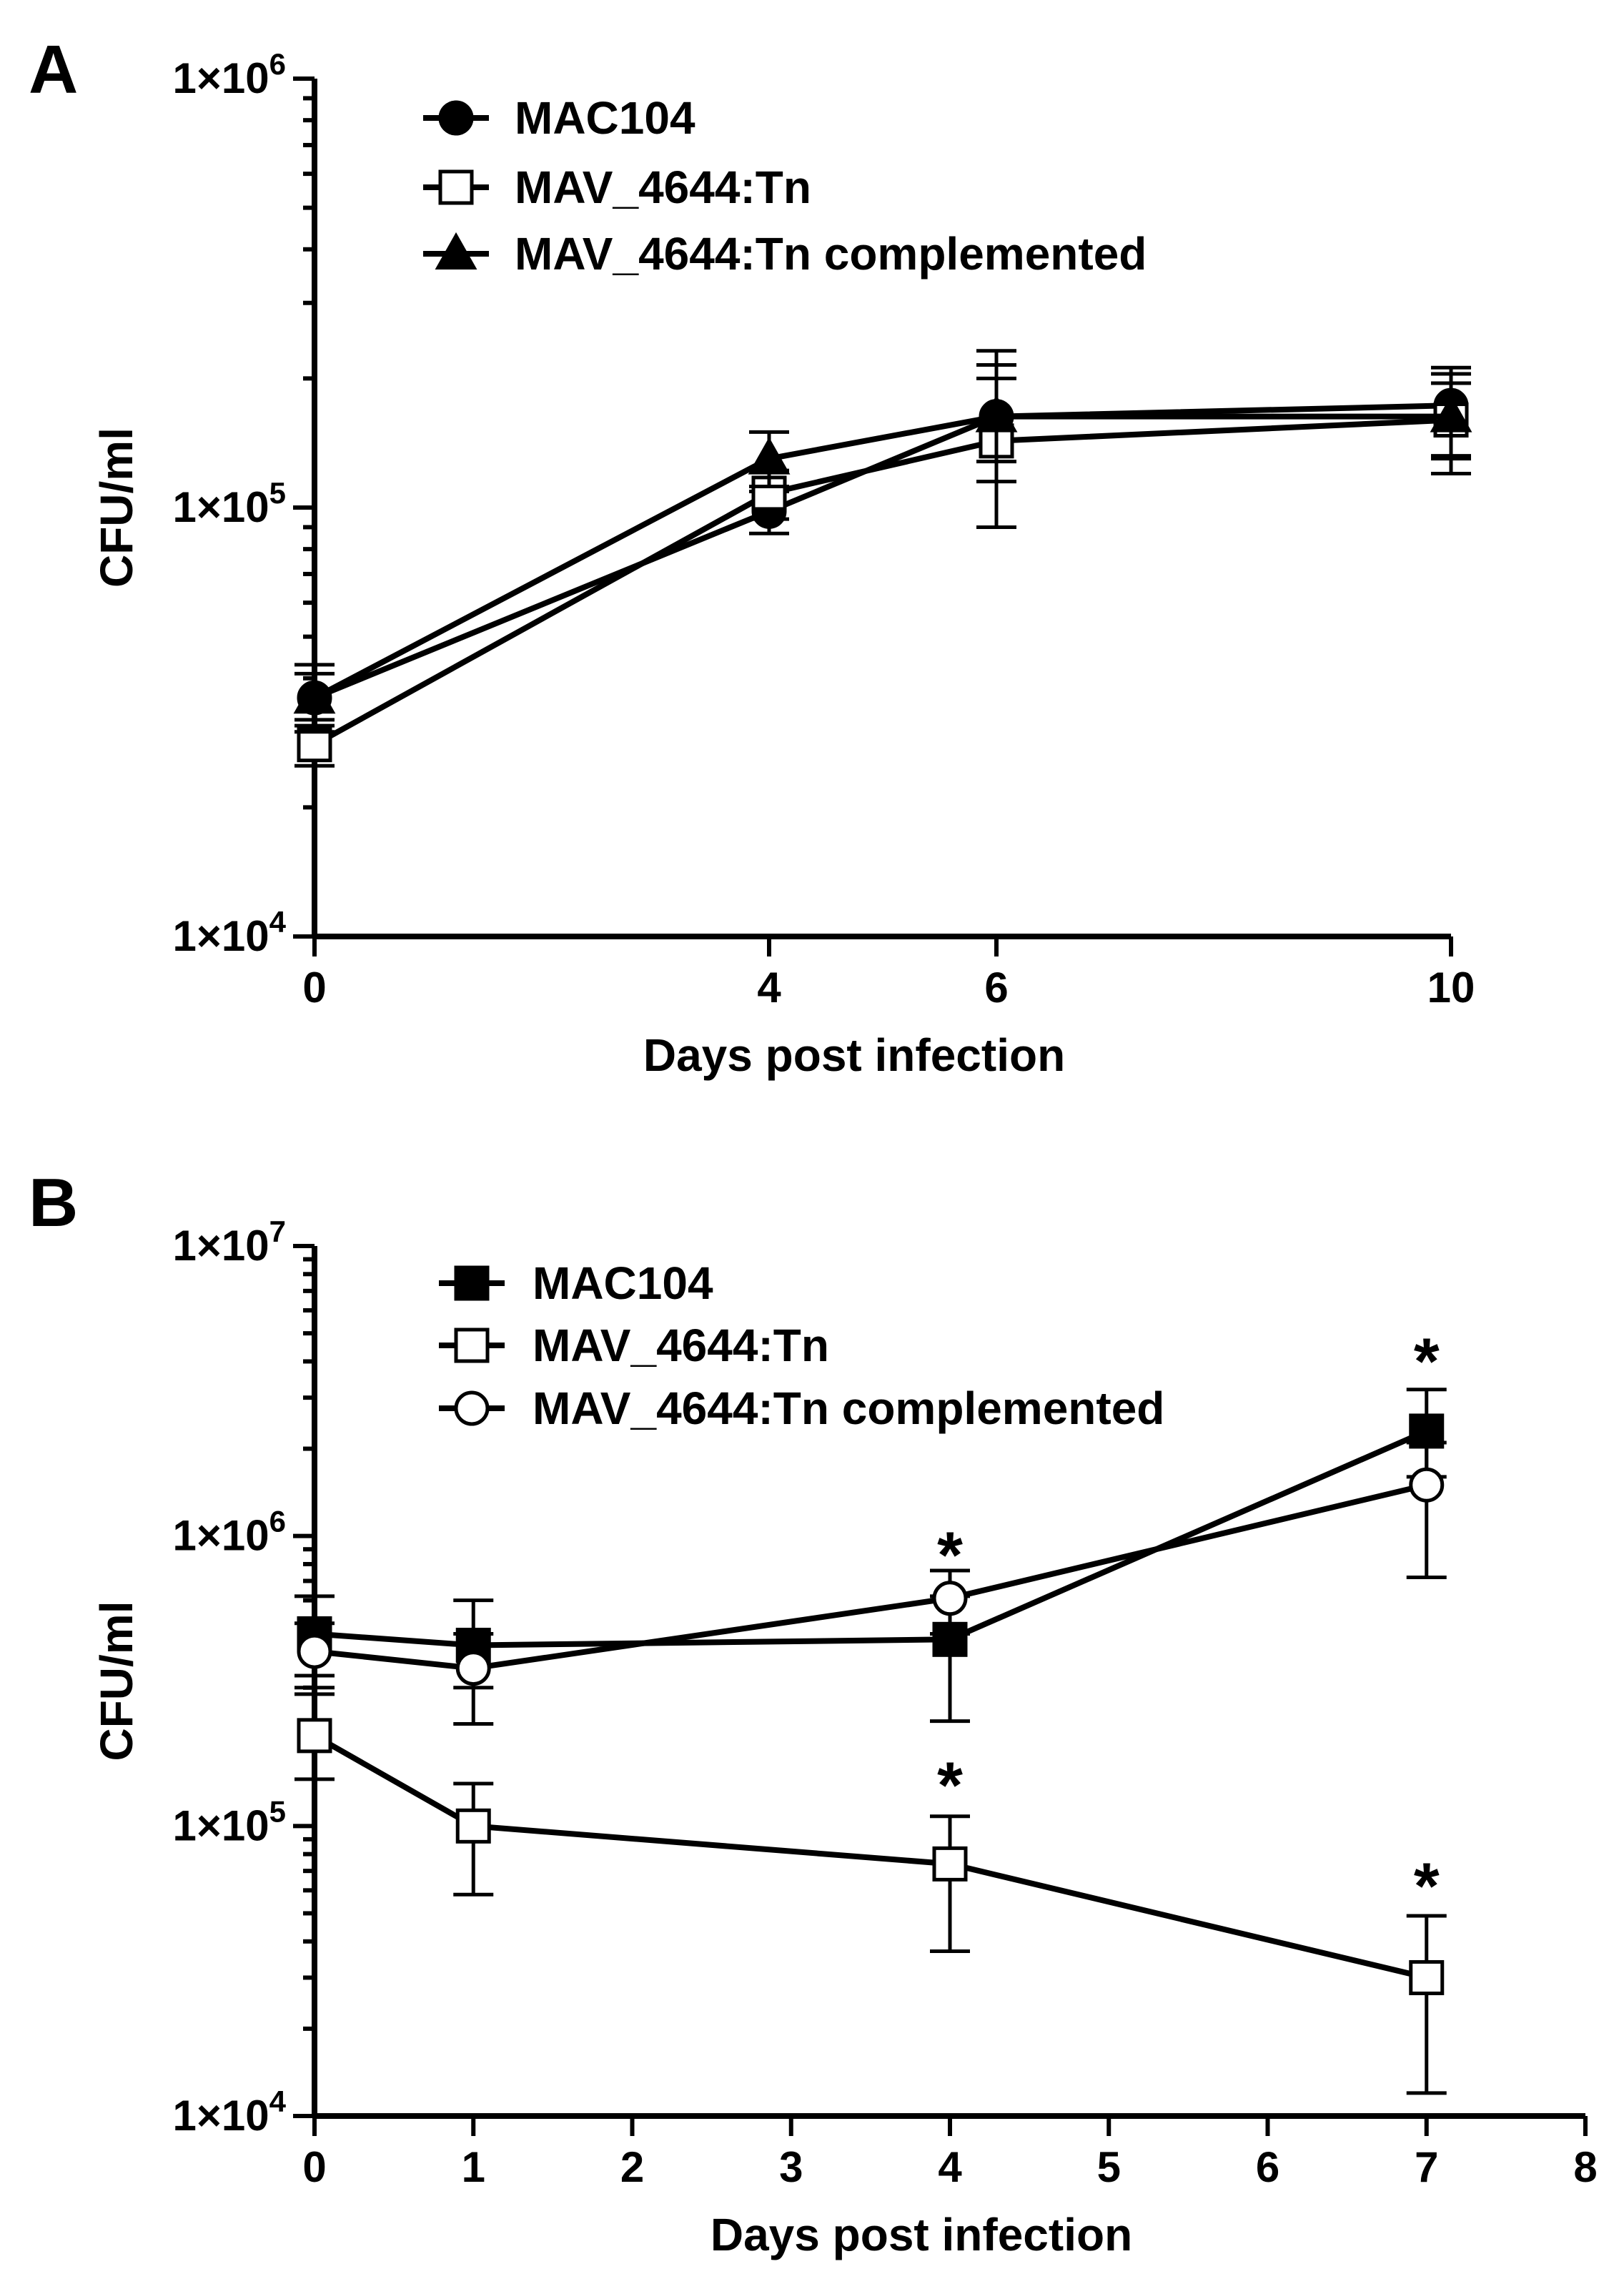  I want to click on y-tick-label: 1×10⁷, so click(229, 1242).